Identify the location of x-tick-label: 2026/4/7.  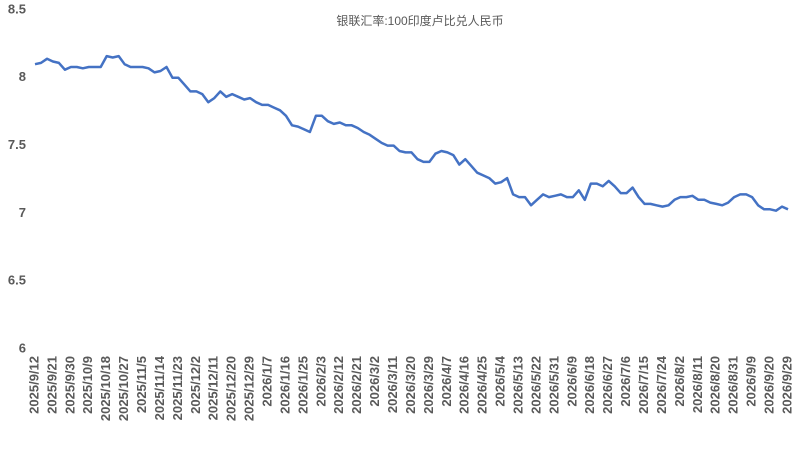
(446, 381).